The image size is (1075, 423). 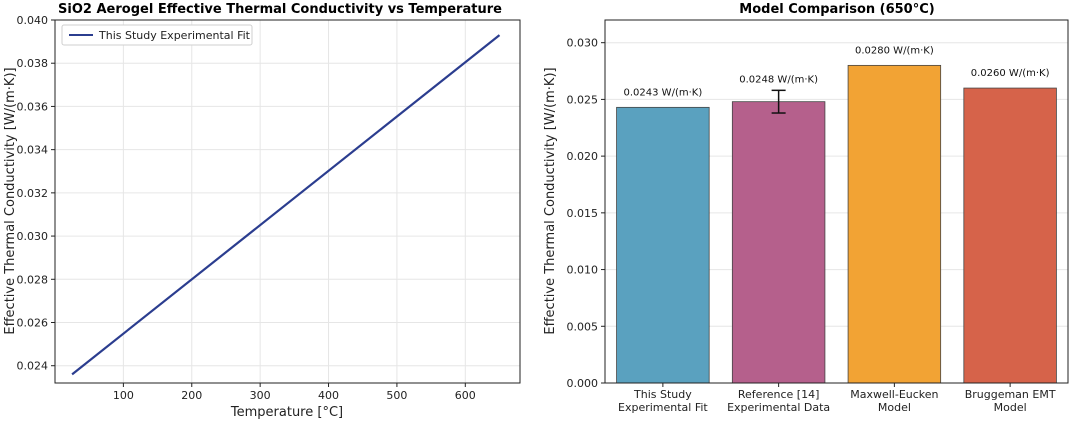 What do you see at coordinates (836, 9) in the screenshot?
I see `bar-chart-title: Model Comparison (650°C)` at bounding box center [836, 9].